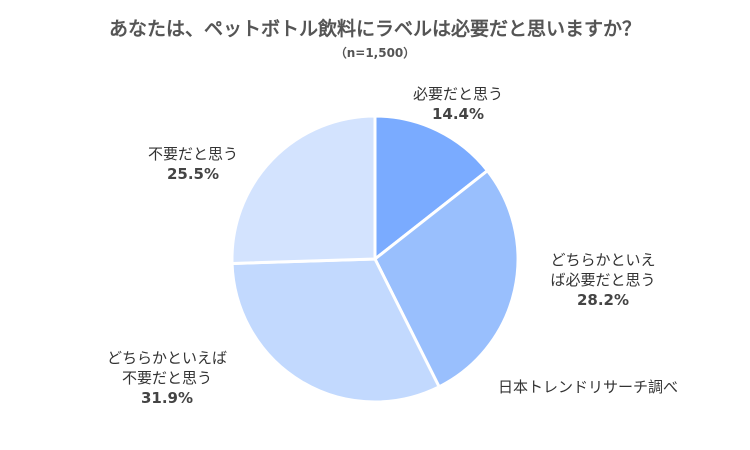 The image size is (750, 450). I want to click on pie-slice-rather-unnecessary, so click(335, 330).